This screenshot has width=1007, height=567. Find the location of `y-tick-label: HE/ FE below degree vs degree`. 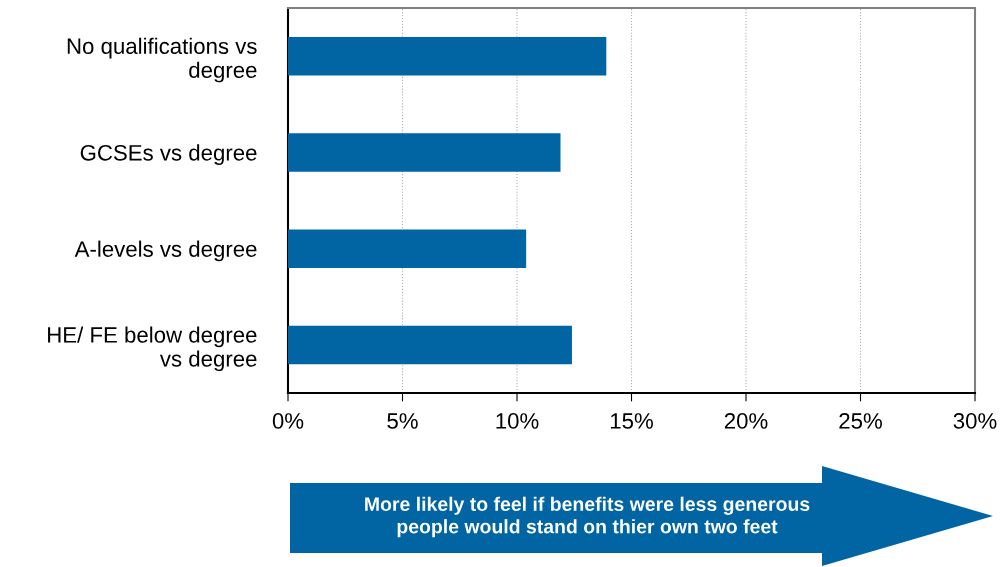

y-tick-label: HE/ FE below degree vs degree is located at coordinates (152, 349).